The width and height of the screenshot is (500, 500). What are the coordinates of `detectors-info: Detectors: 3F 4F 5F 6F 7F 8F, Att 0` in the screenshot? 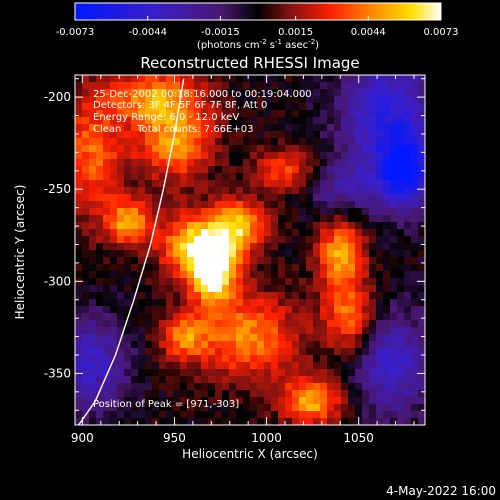 It's located at (180, 105).